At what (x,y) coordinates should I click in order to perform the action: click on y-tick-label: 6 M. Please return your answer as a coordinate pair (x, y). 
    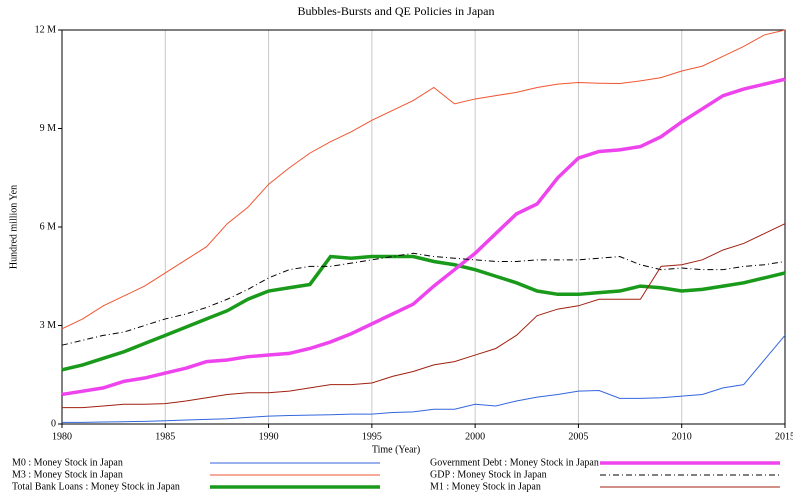
    Looking at the image, I should click on (48, 226).